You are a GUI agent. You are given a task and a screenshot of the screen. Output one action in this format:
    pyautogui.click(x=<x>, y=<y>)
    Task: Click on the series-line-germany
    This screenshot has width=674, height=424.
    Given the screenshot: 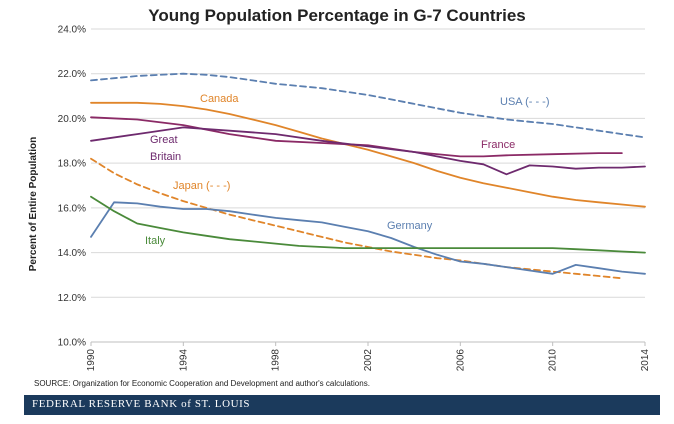 What is the action you would take?
    pyautogui.click(x=368, y=238)
    